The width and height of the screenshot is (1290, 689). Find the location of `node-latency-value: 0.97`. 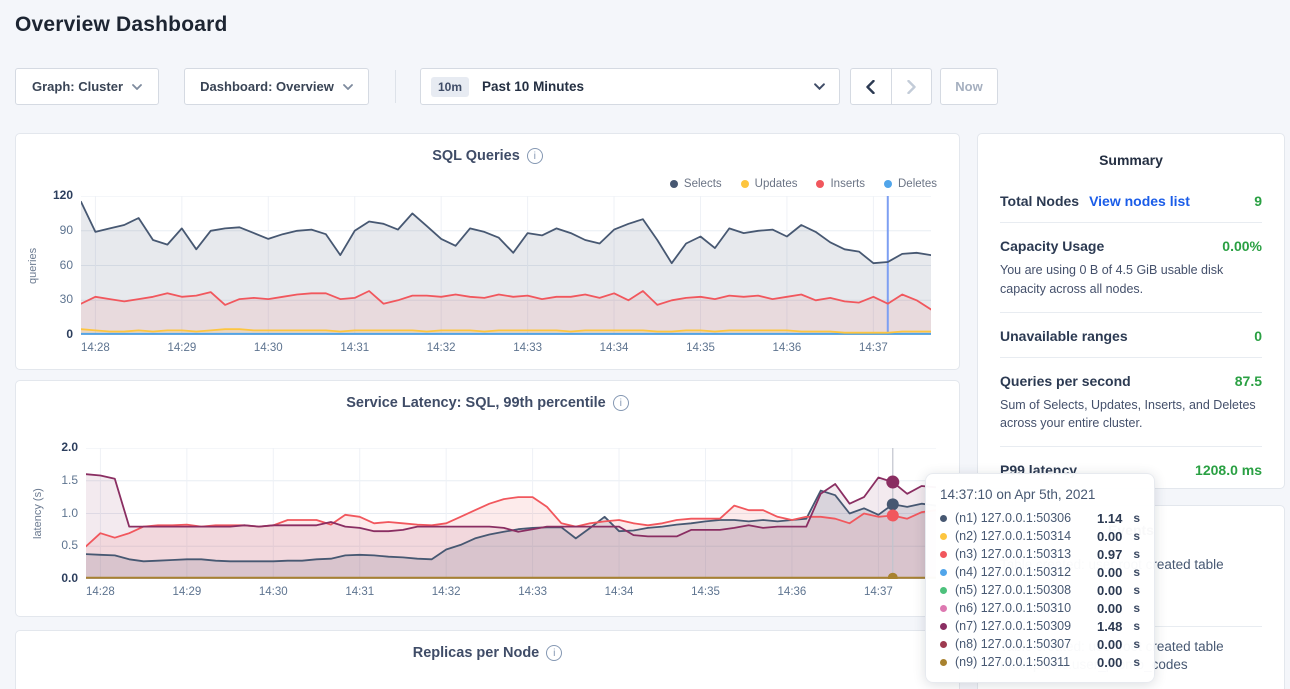

node-latency-value: 0.97 is located at coordinates (1110, 554).